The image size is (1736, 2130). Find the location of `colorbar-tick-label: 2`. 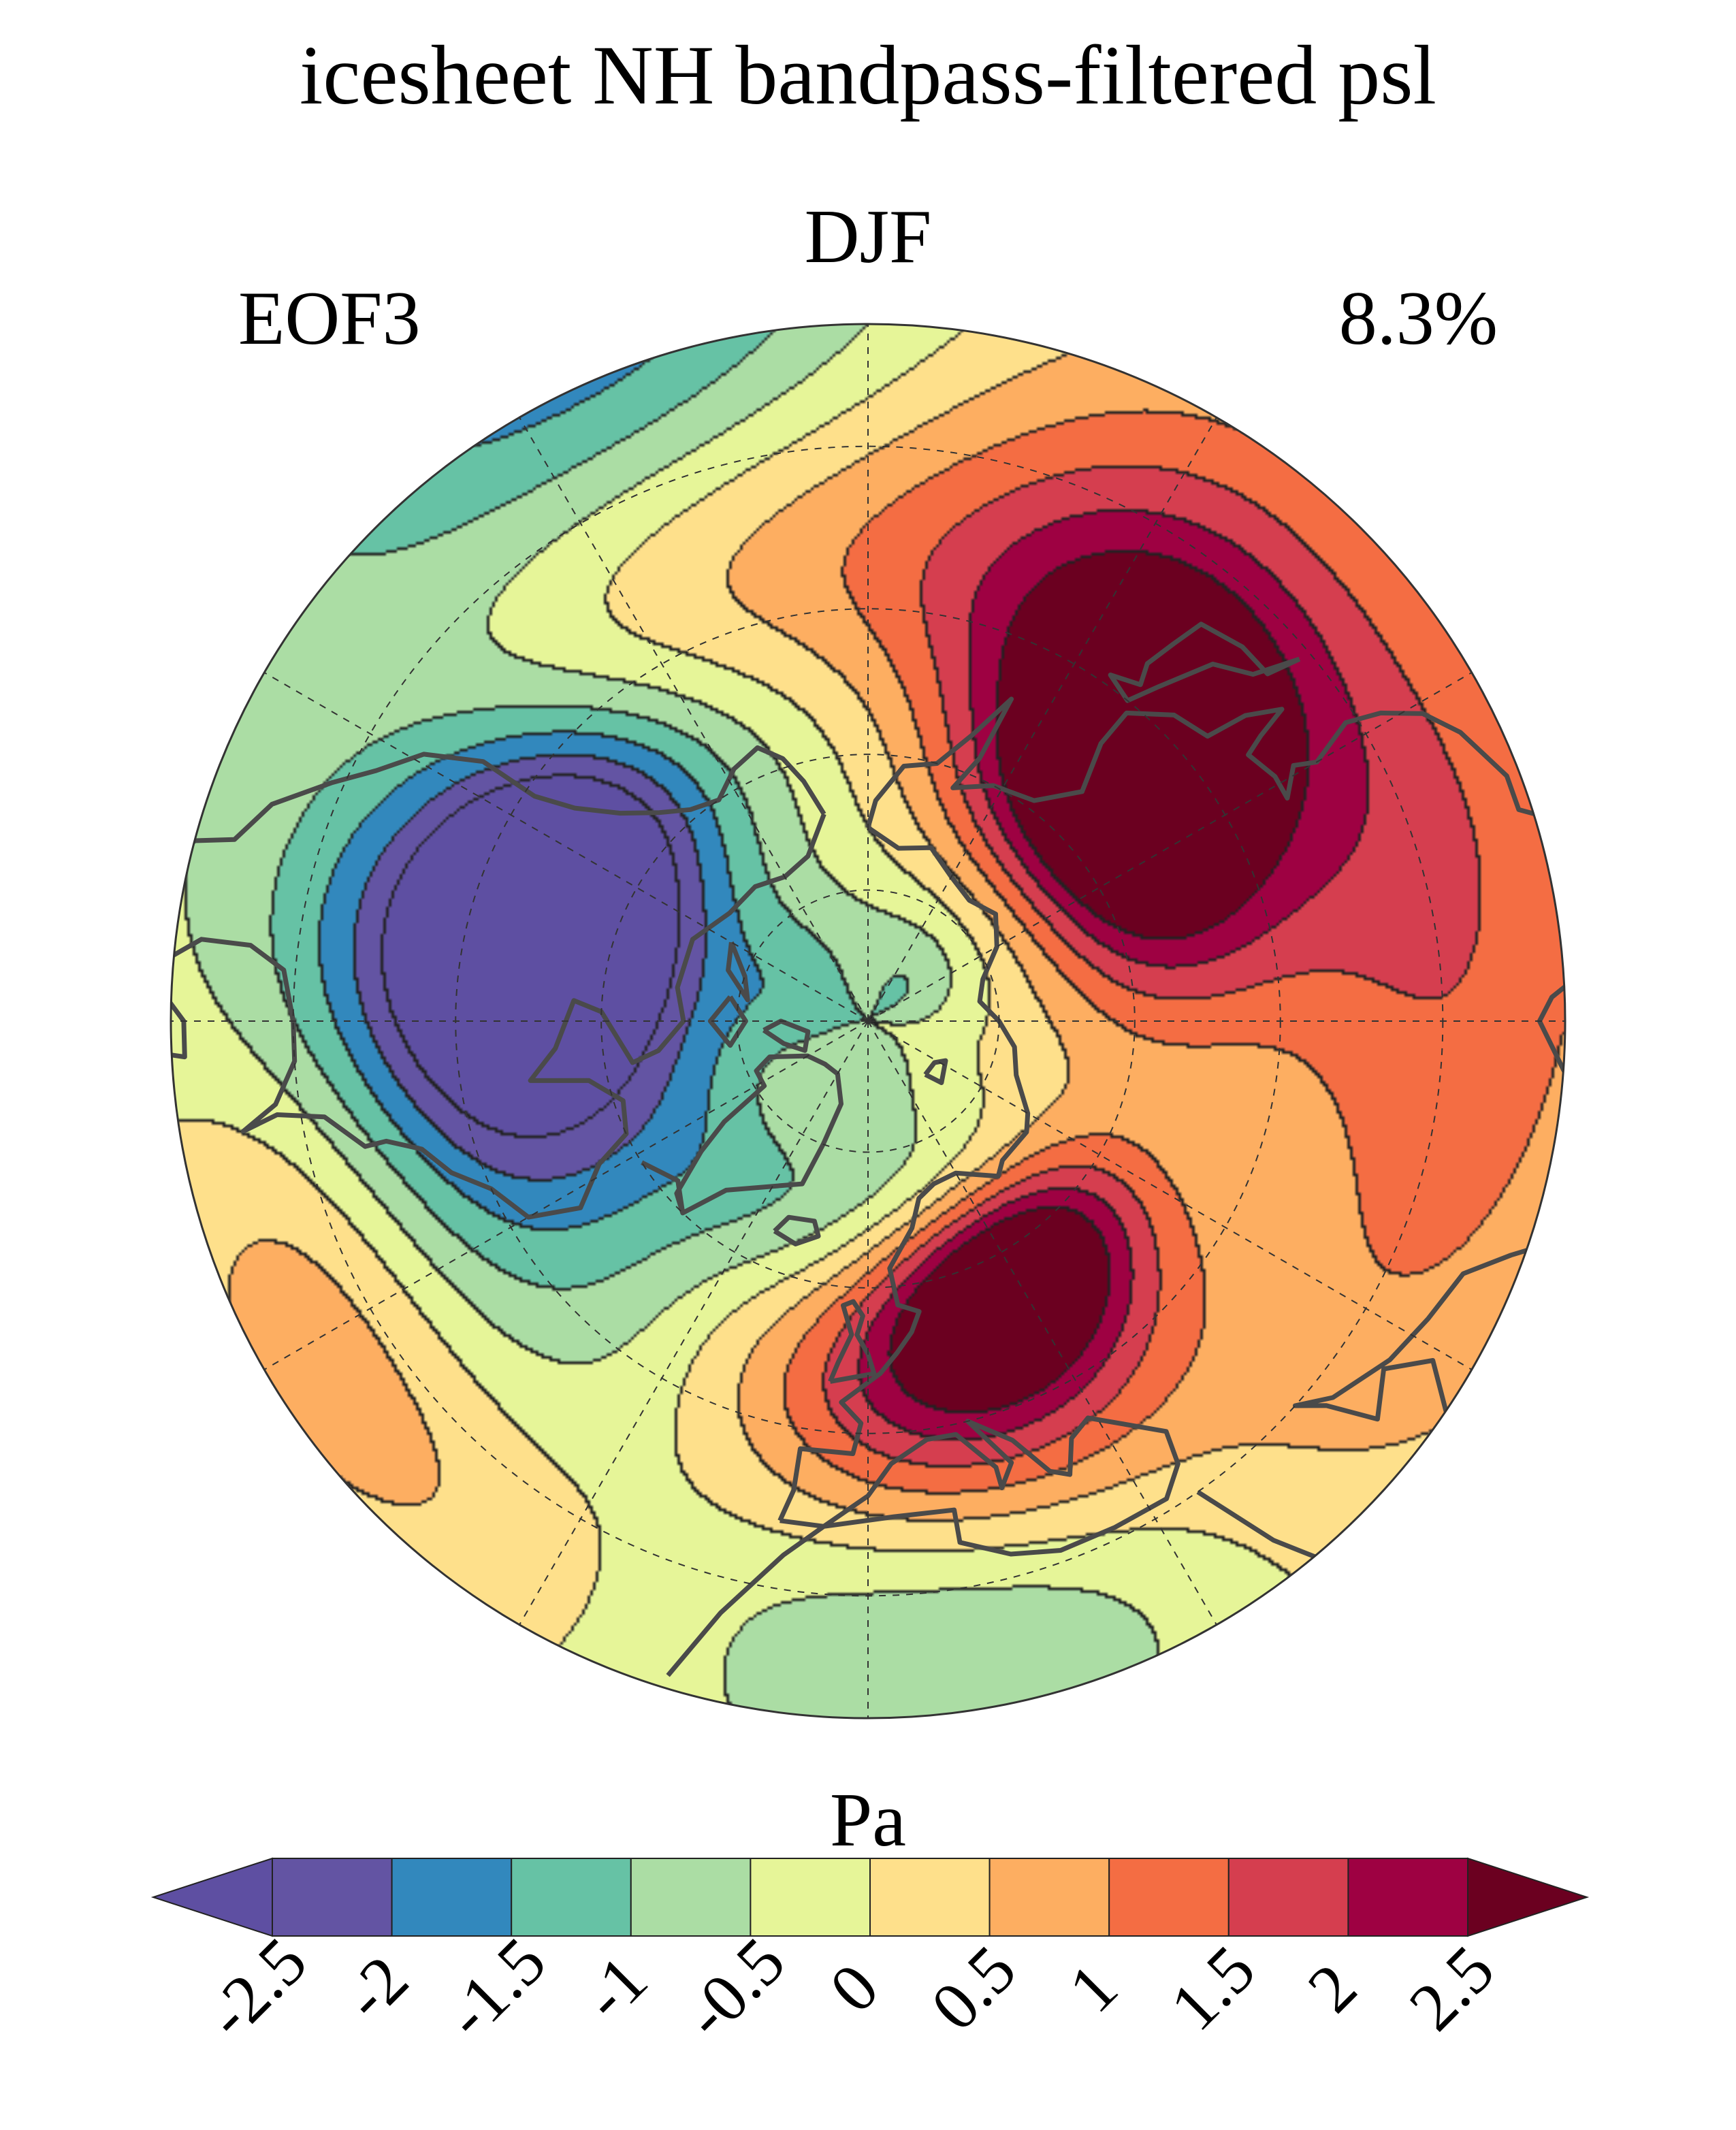

colorbar-tick-label: 2 is located at coordinates (1332, 1988).